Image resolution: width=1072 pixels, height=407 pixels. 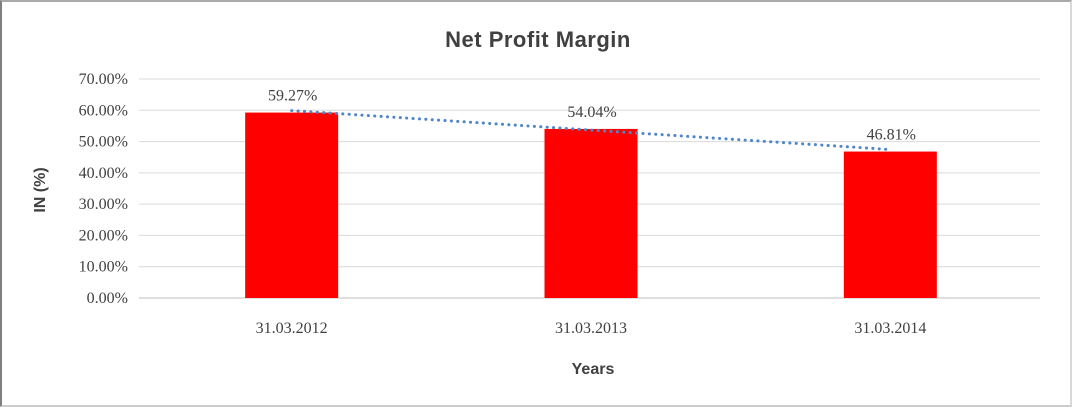 I want to click on x-tick-label: 31.03.2014, so click(x=890, y=328).